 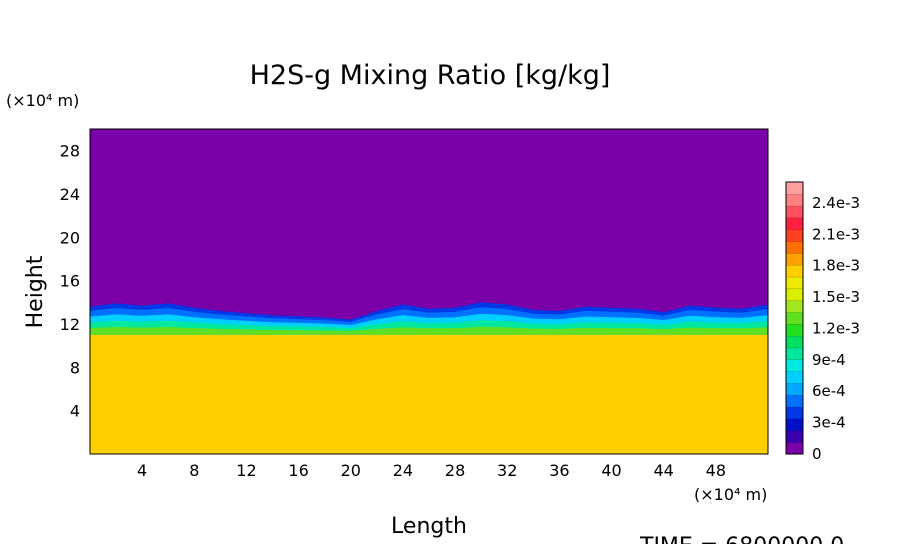 What do you see at coordinates (75, 411) in the screenshot?
I see `y-tick-label: 4` at bounding box center [75, 411].